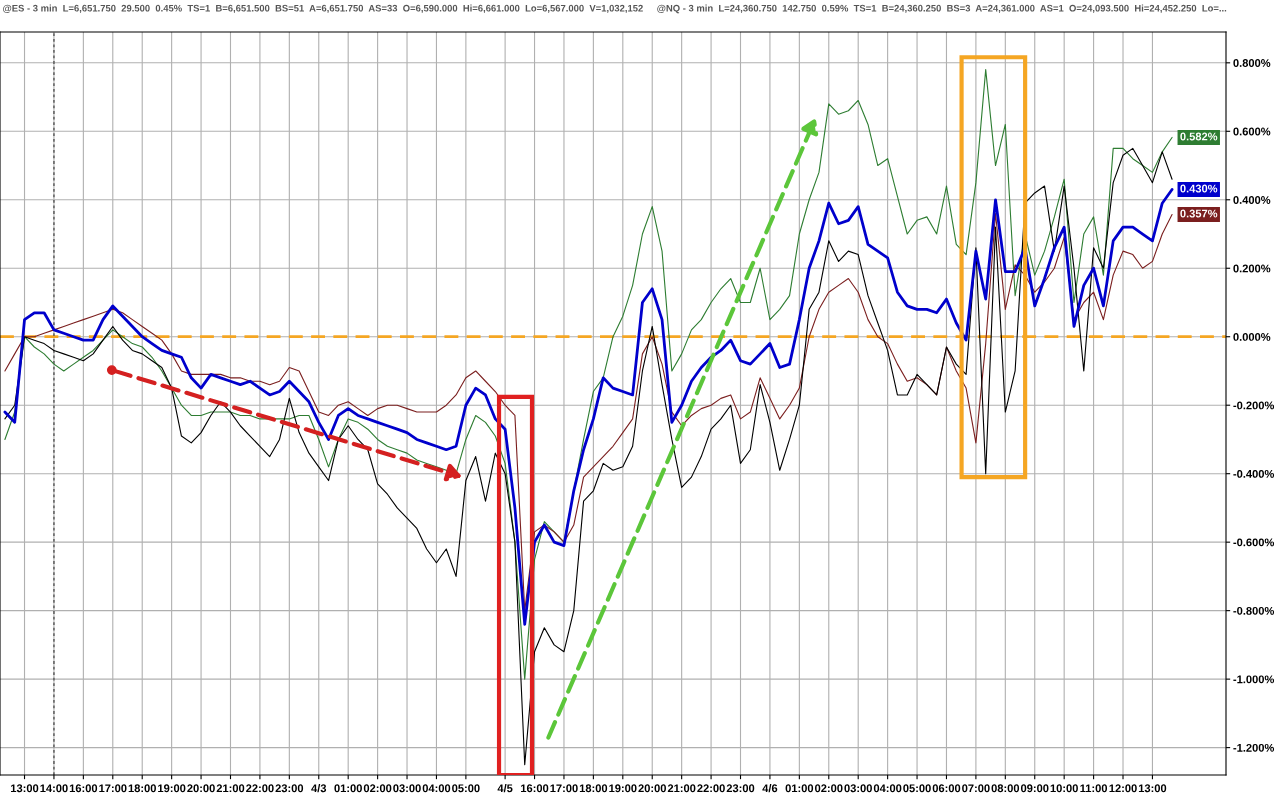  I want to click on data-label: 0.430%, so click(1199, 188).